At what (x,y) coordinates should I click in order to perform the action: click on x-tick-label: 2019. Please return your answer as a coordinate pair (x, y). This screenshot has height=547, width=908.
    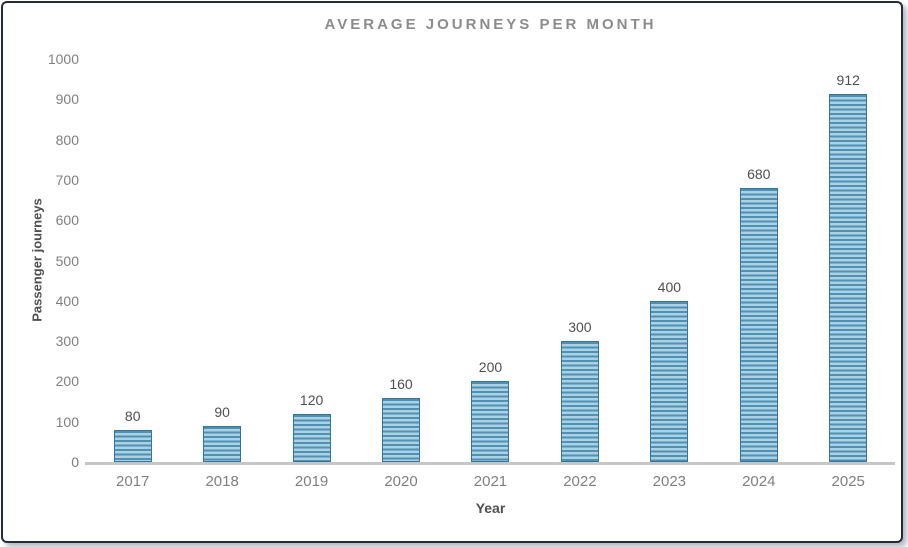
    Looking at the image, I should click on (311, 481).